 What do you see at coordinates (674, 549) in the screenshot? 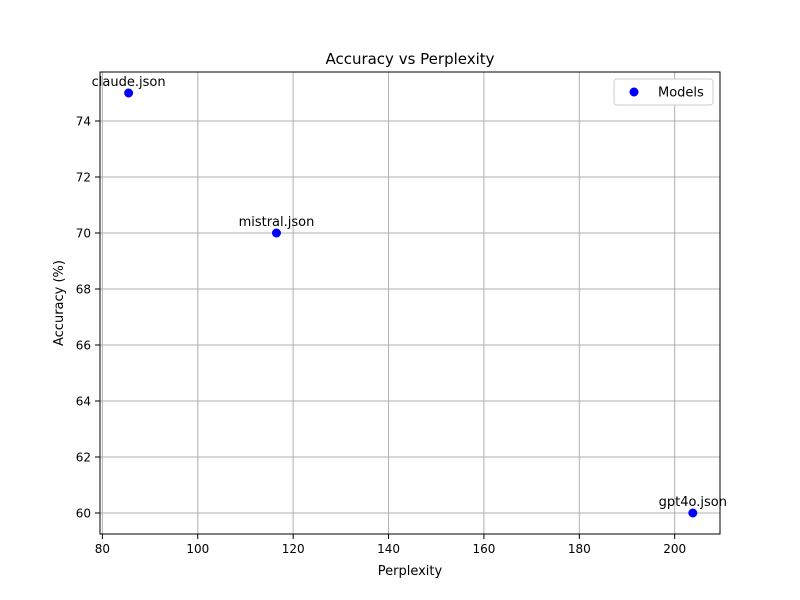
I see `x-tick-label: 200` at bounding box center [674, 549].